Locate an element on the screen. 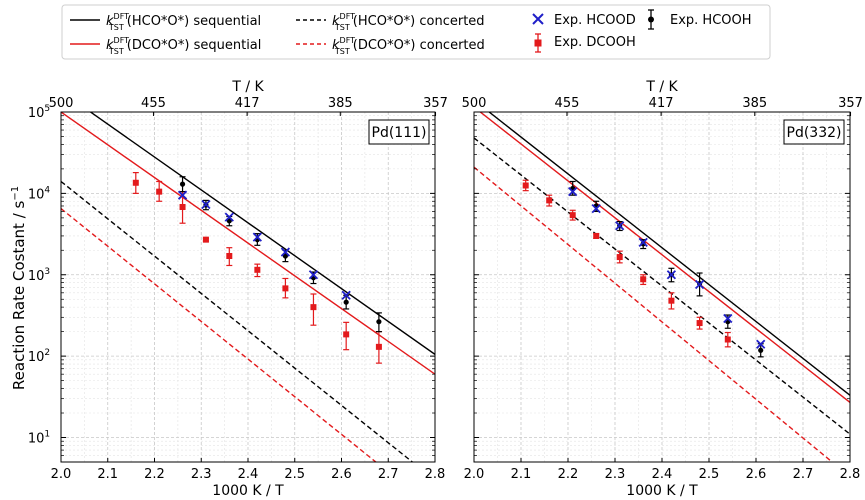  legend-label: kDFT TST (DCO*O*) sequential is located at coordinates (183, 46).